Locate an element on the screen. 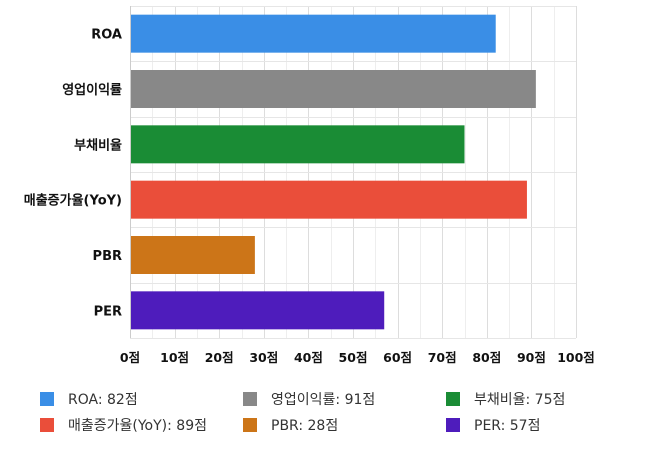 This screenshot has height=450, width=650. x-tick-label: 30점 is located at coordinates (263, 357).